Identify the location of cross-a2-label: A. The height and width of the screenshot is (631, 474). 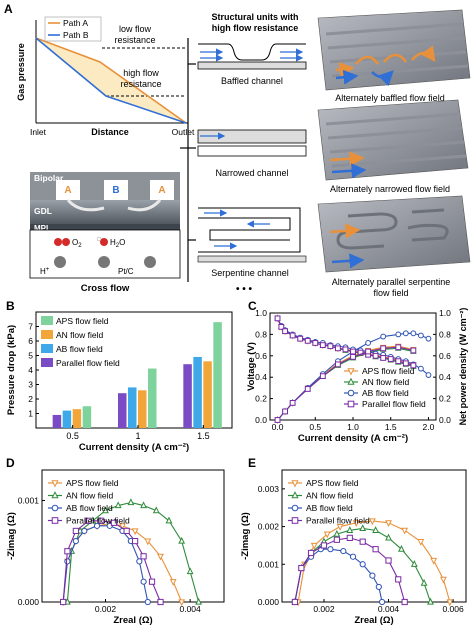
(161, 190).